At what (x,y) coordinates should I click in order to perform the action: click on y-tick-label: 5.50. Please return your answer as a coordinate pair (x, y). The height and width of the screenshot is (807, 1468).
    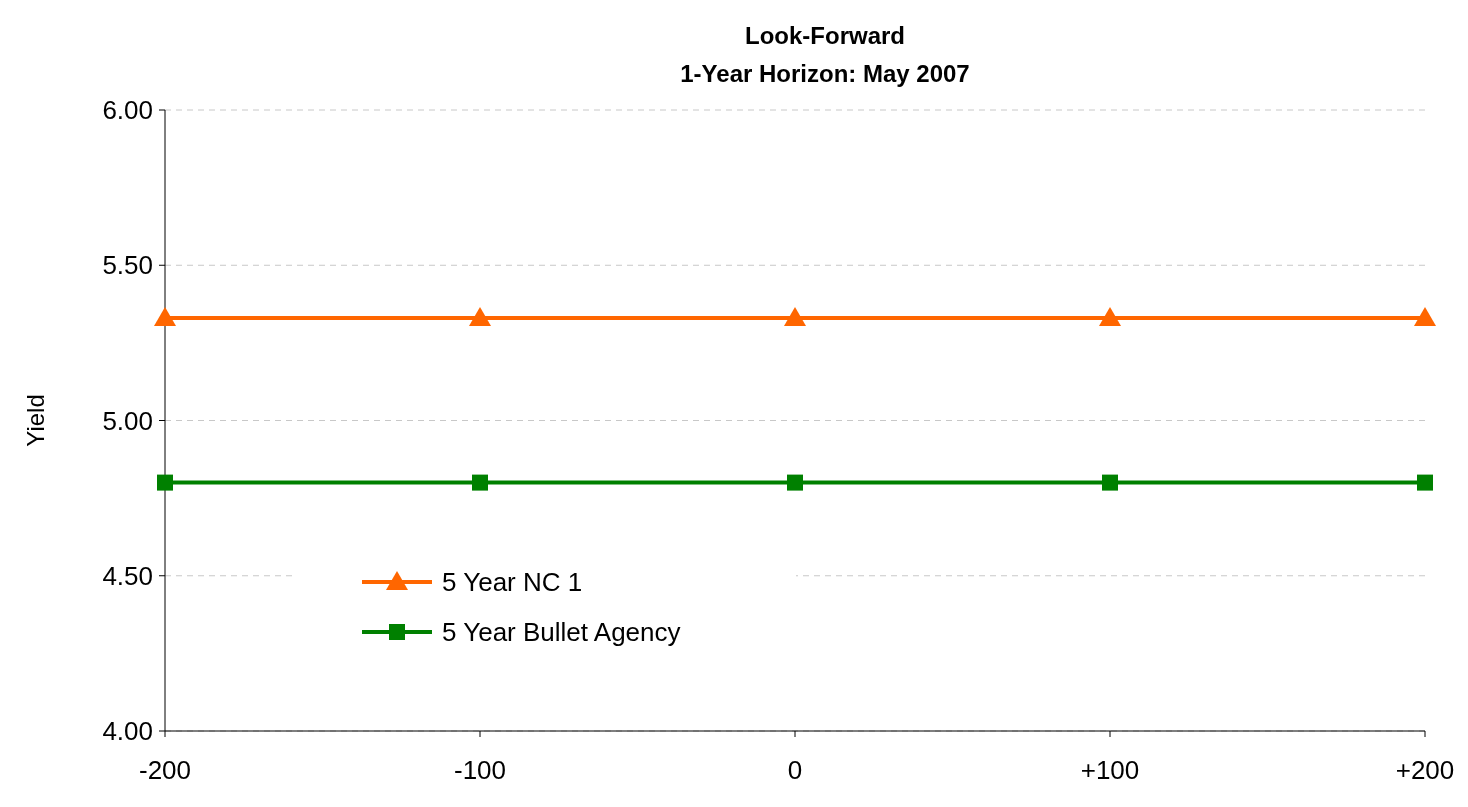
    Looking at the image, I should click on (127, 265).